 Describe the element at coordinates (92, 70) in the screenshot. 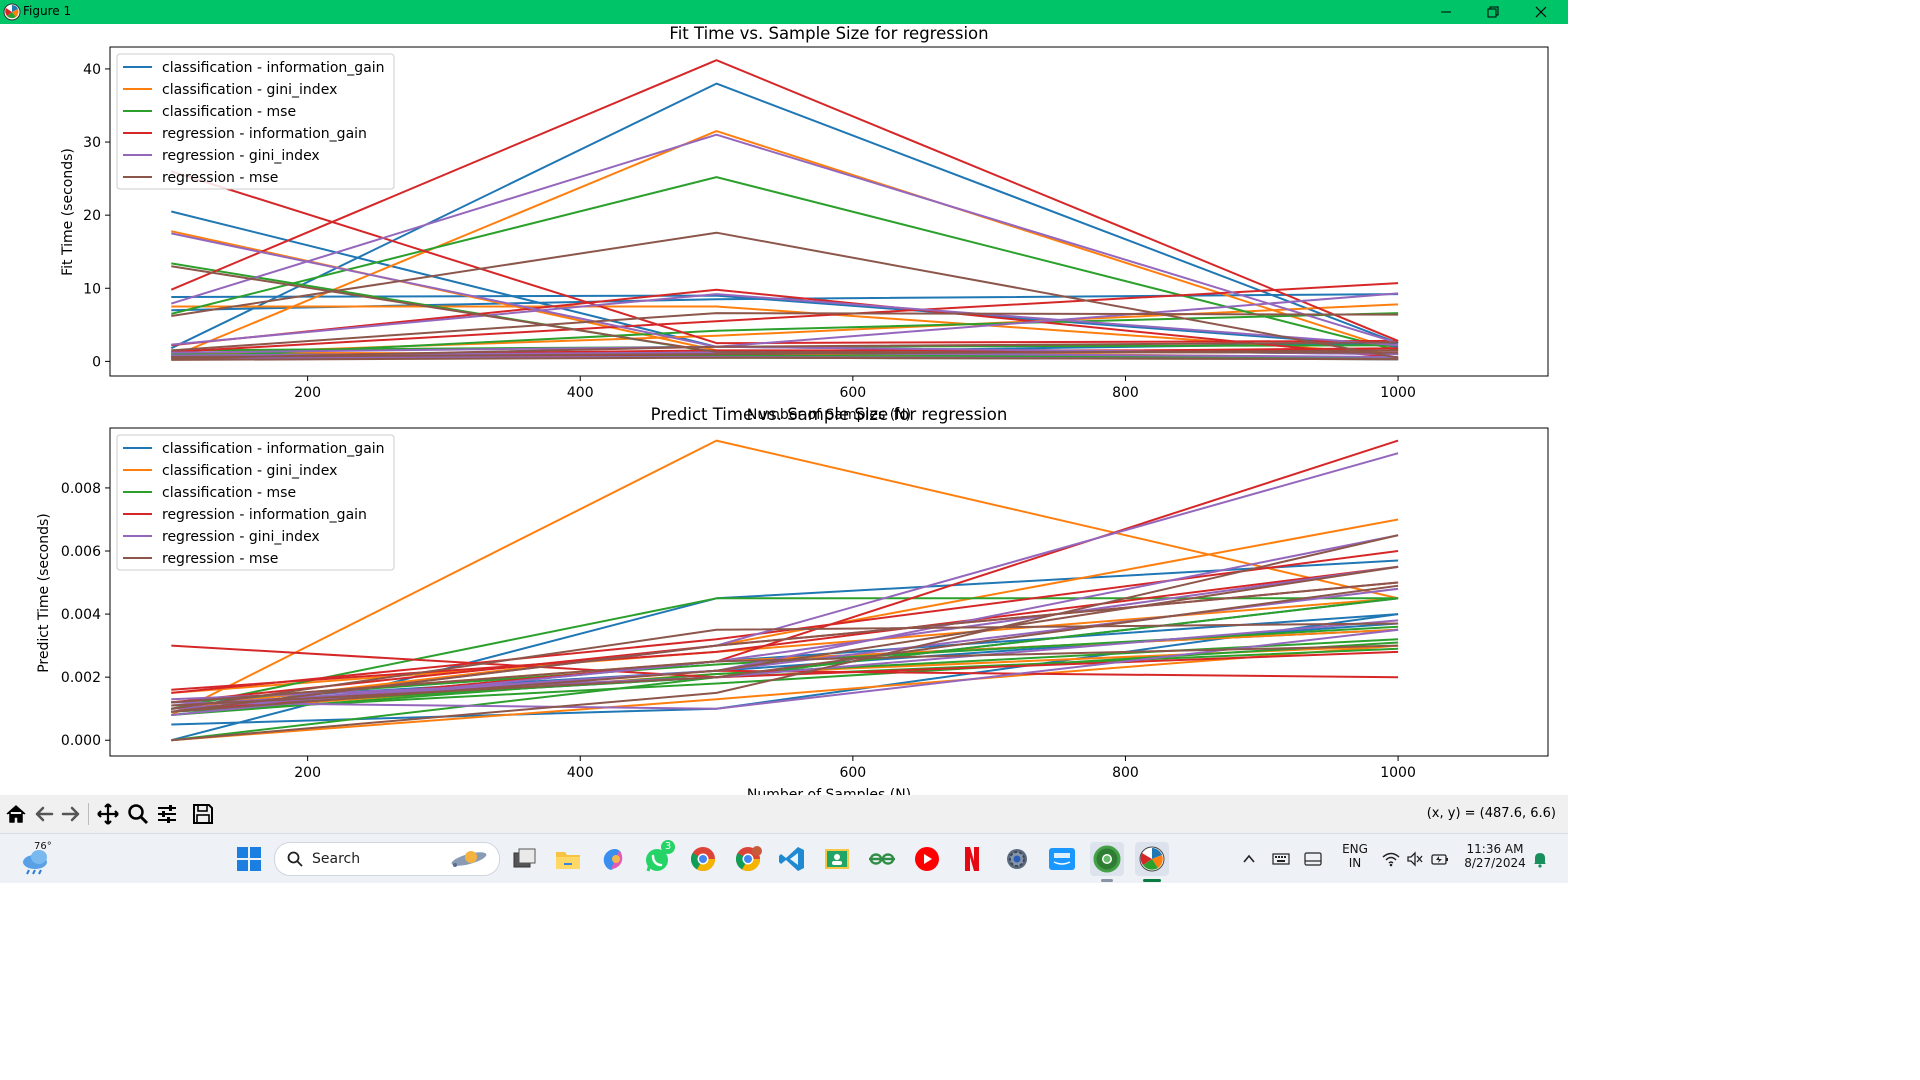

I see `fit-y-tick-label: 40` at that location.